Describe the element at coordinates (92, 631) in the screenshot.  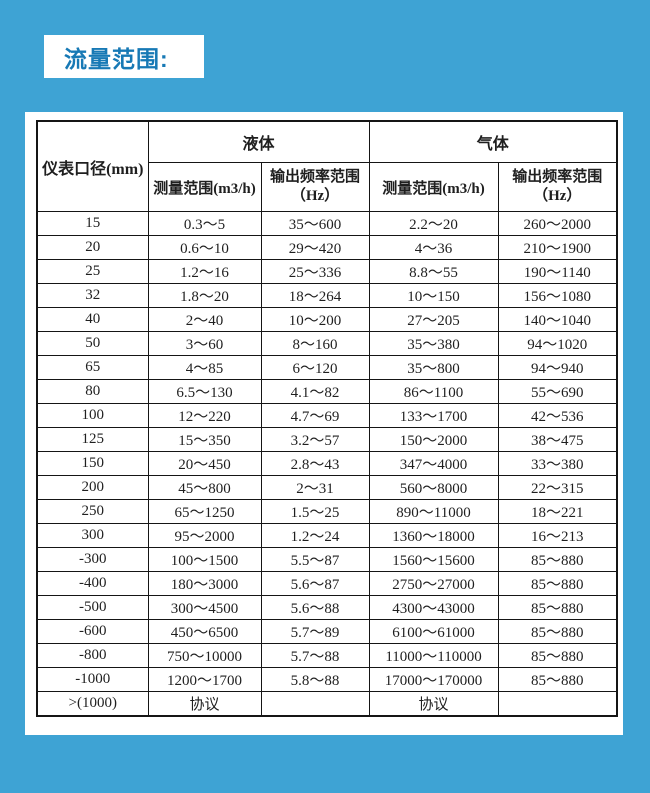
I see `table-cell: -600` at that location.